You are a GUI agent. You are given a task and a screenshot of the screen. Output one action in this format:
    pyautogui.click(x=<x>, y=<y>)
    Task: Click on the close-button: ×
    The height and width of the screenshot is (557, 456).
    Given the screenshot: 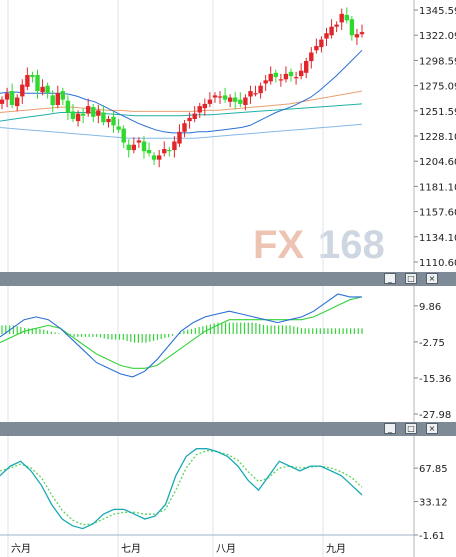 What is the action you would take?
    pyautogui.click(x=432, y=278)
    